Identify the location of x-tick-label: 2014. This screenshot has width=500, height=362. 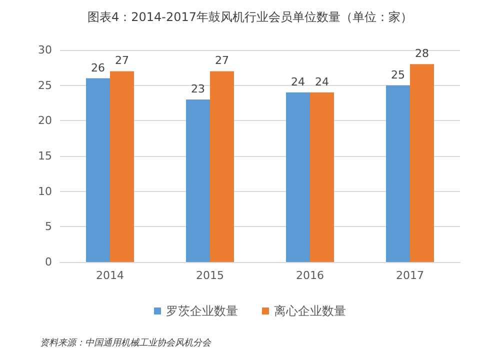
(110, 275).